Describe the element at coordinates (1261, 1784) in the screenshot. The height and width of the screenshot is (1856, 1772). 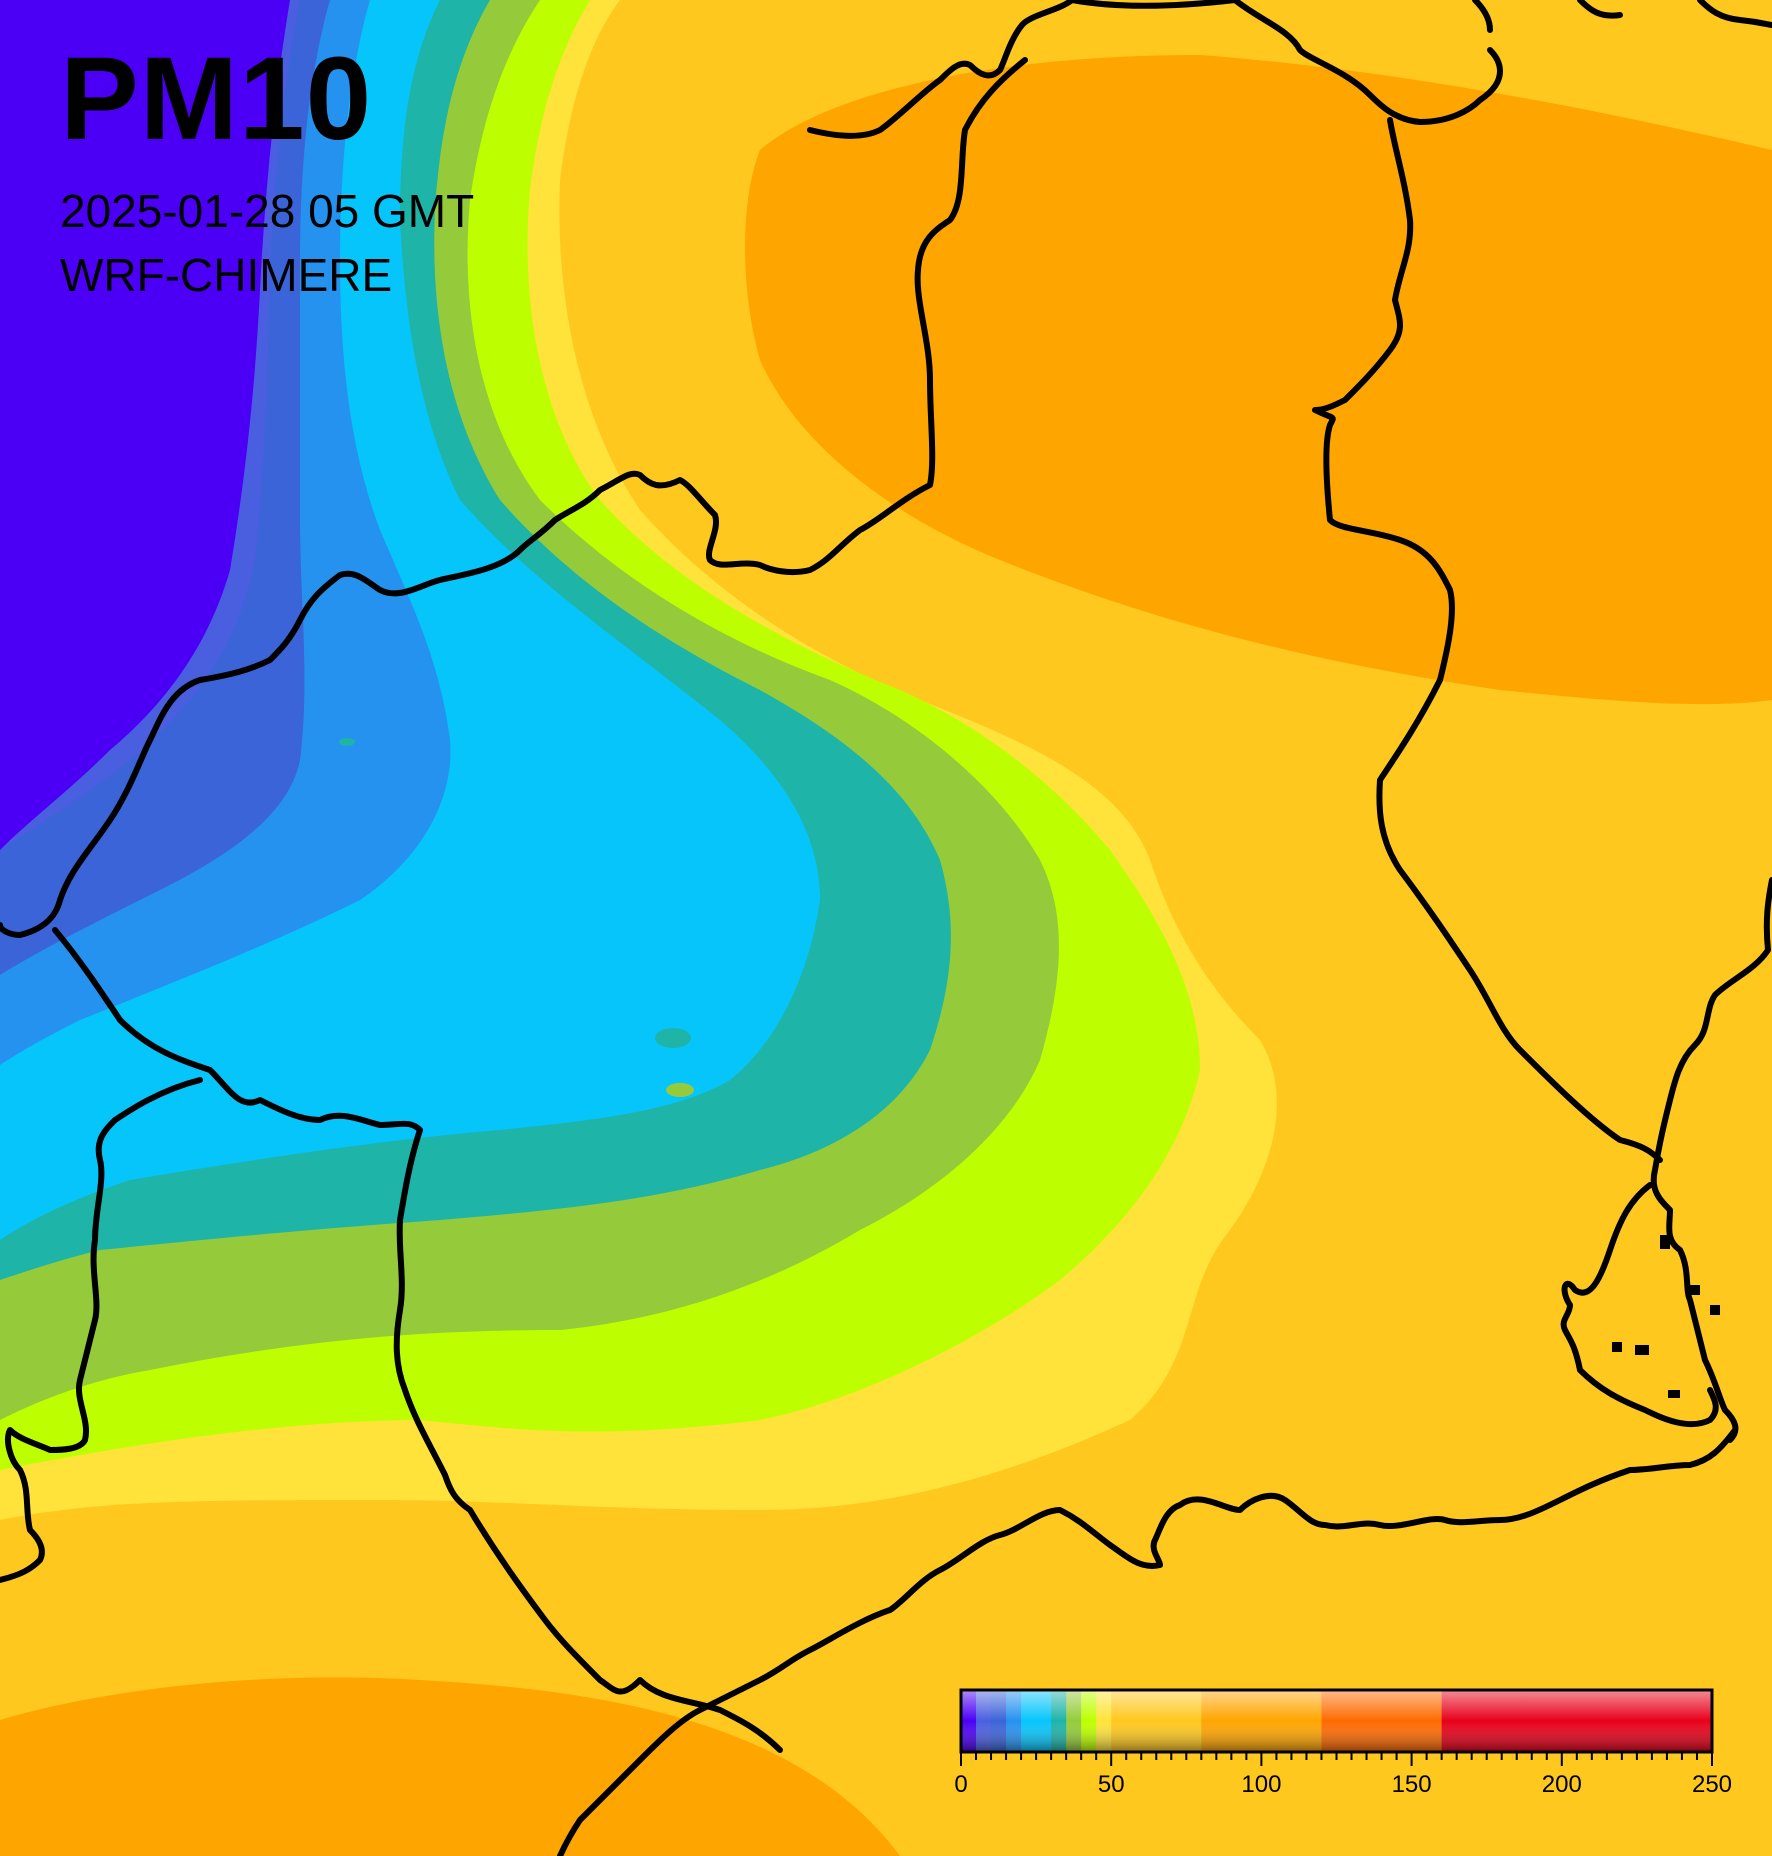
I see `colorbar-tick-label: 100` at that location.